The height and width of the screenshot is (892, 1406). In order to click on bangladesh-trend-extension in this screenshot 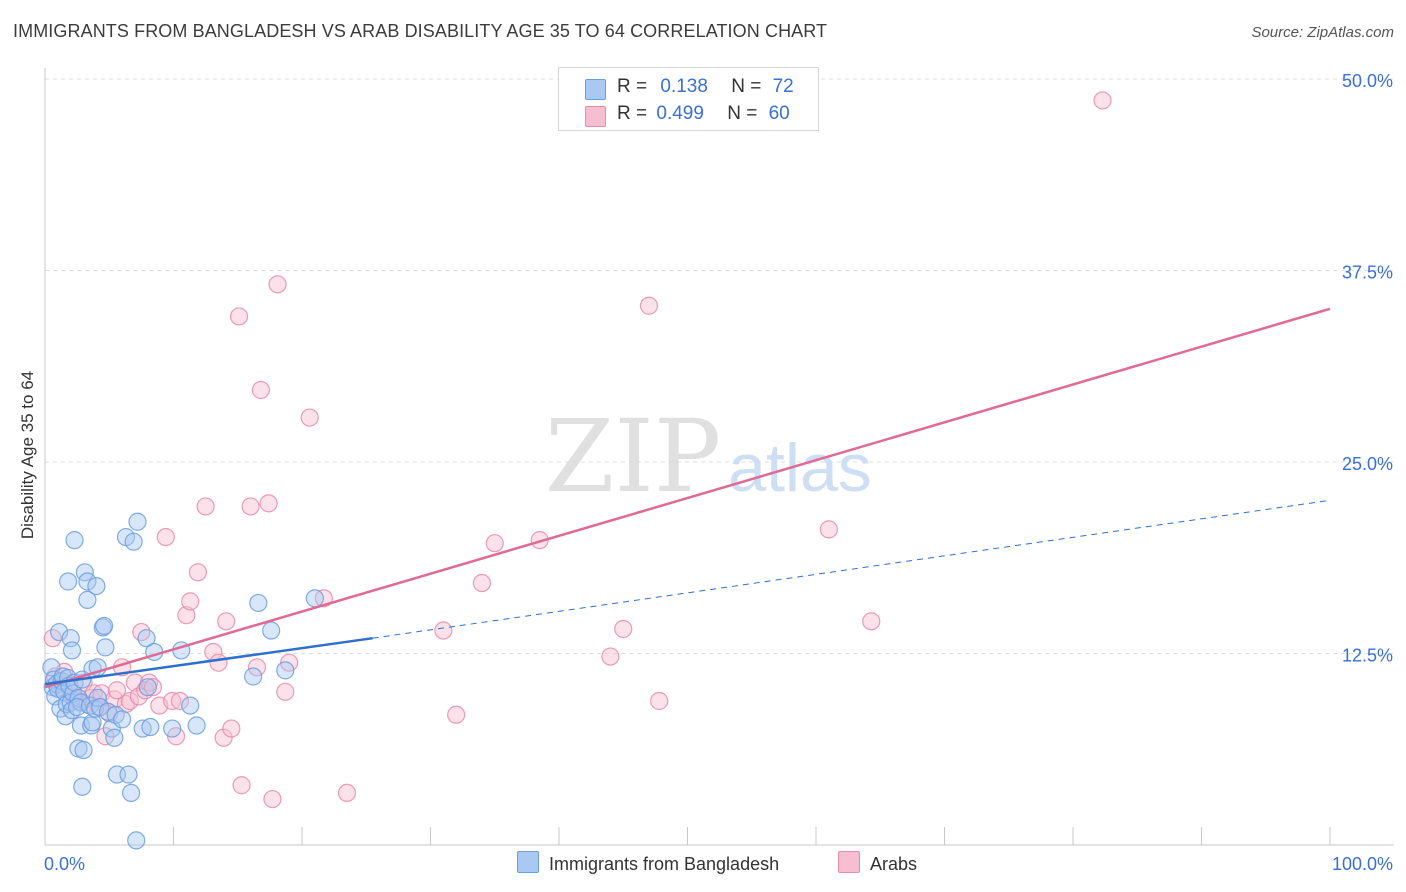, I will do `click(851, 569)`.